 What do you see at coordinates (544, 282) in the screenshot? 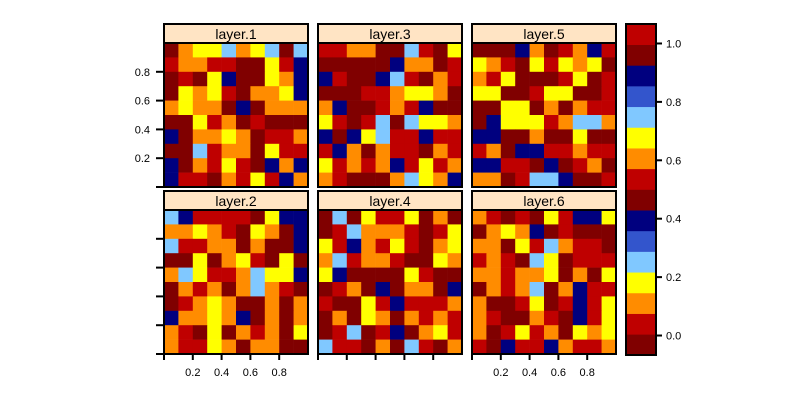
I see `panel-border` at bounding box center [544, 282].